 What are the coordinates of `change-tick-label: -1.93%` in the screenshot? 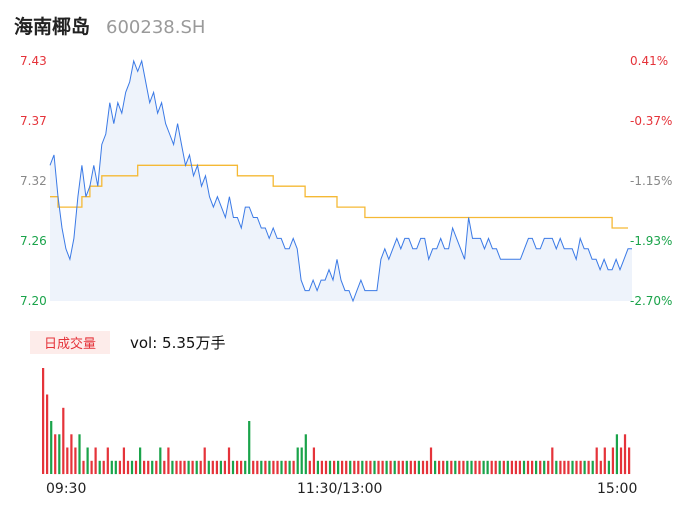 It's located at (651, 241).